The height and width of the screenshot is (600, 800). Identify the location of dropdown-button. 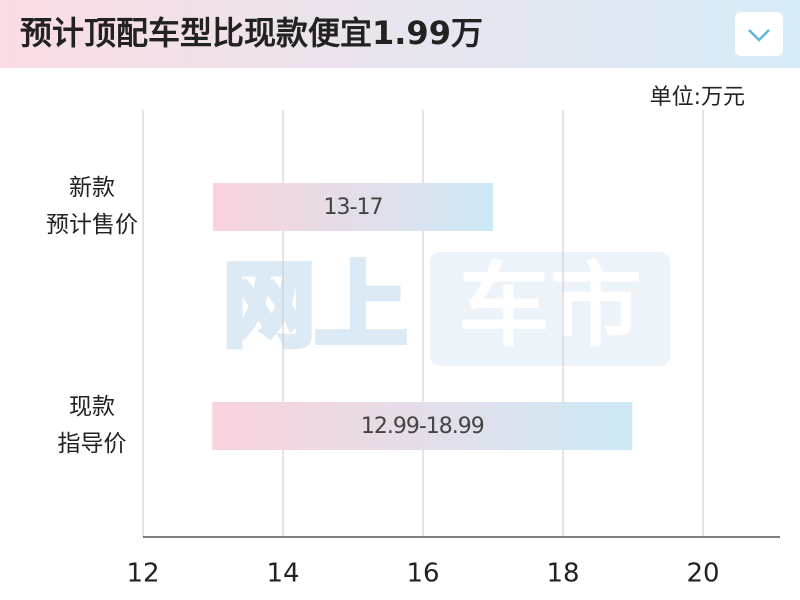
(759, 34).